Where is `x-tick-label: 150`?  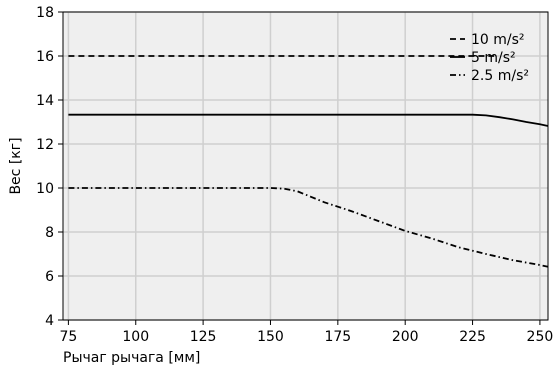
x-tick-label: 150 is located at coordinates (270, 337).